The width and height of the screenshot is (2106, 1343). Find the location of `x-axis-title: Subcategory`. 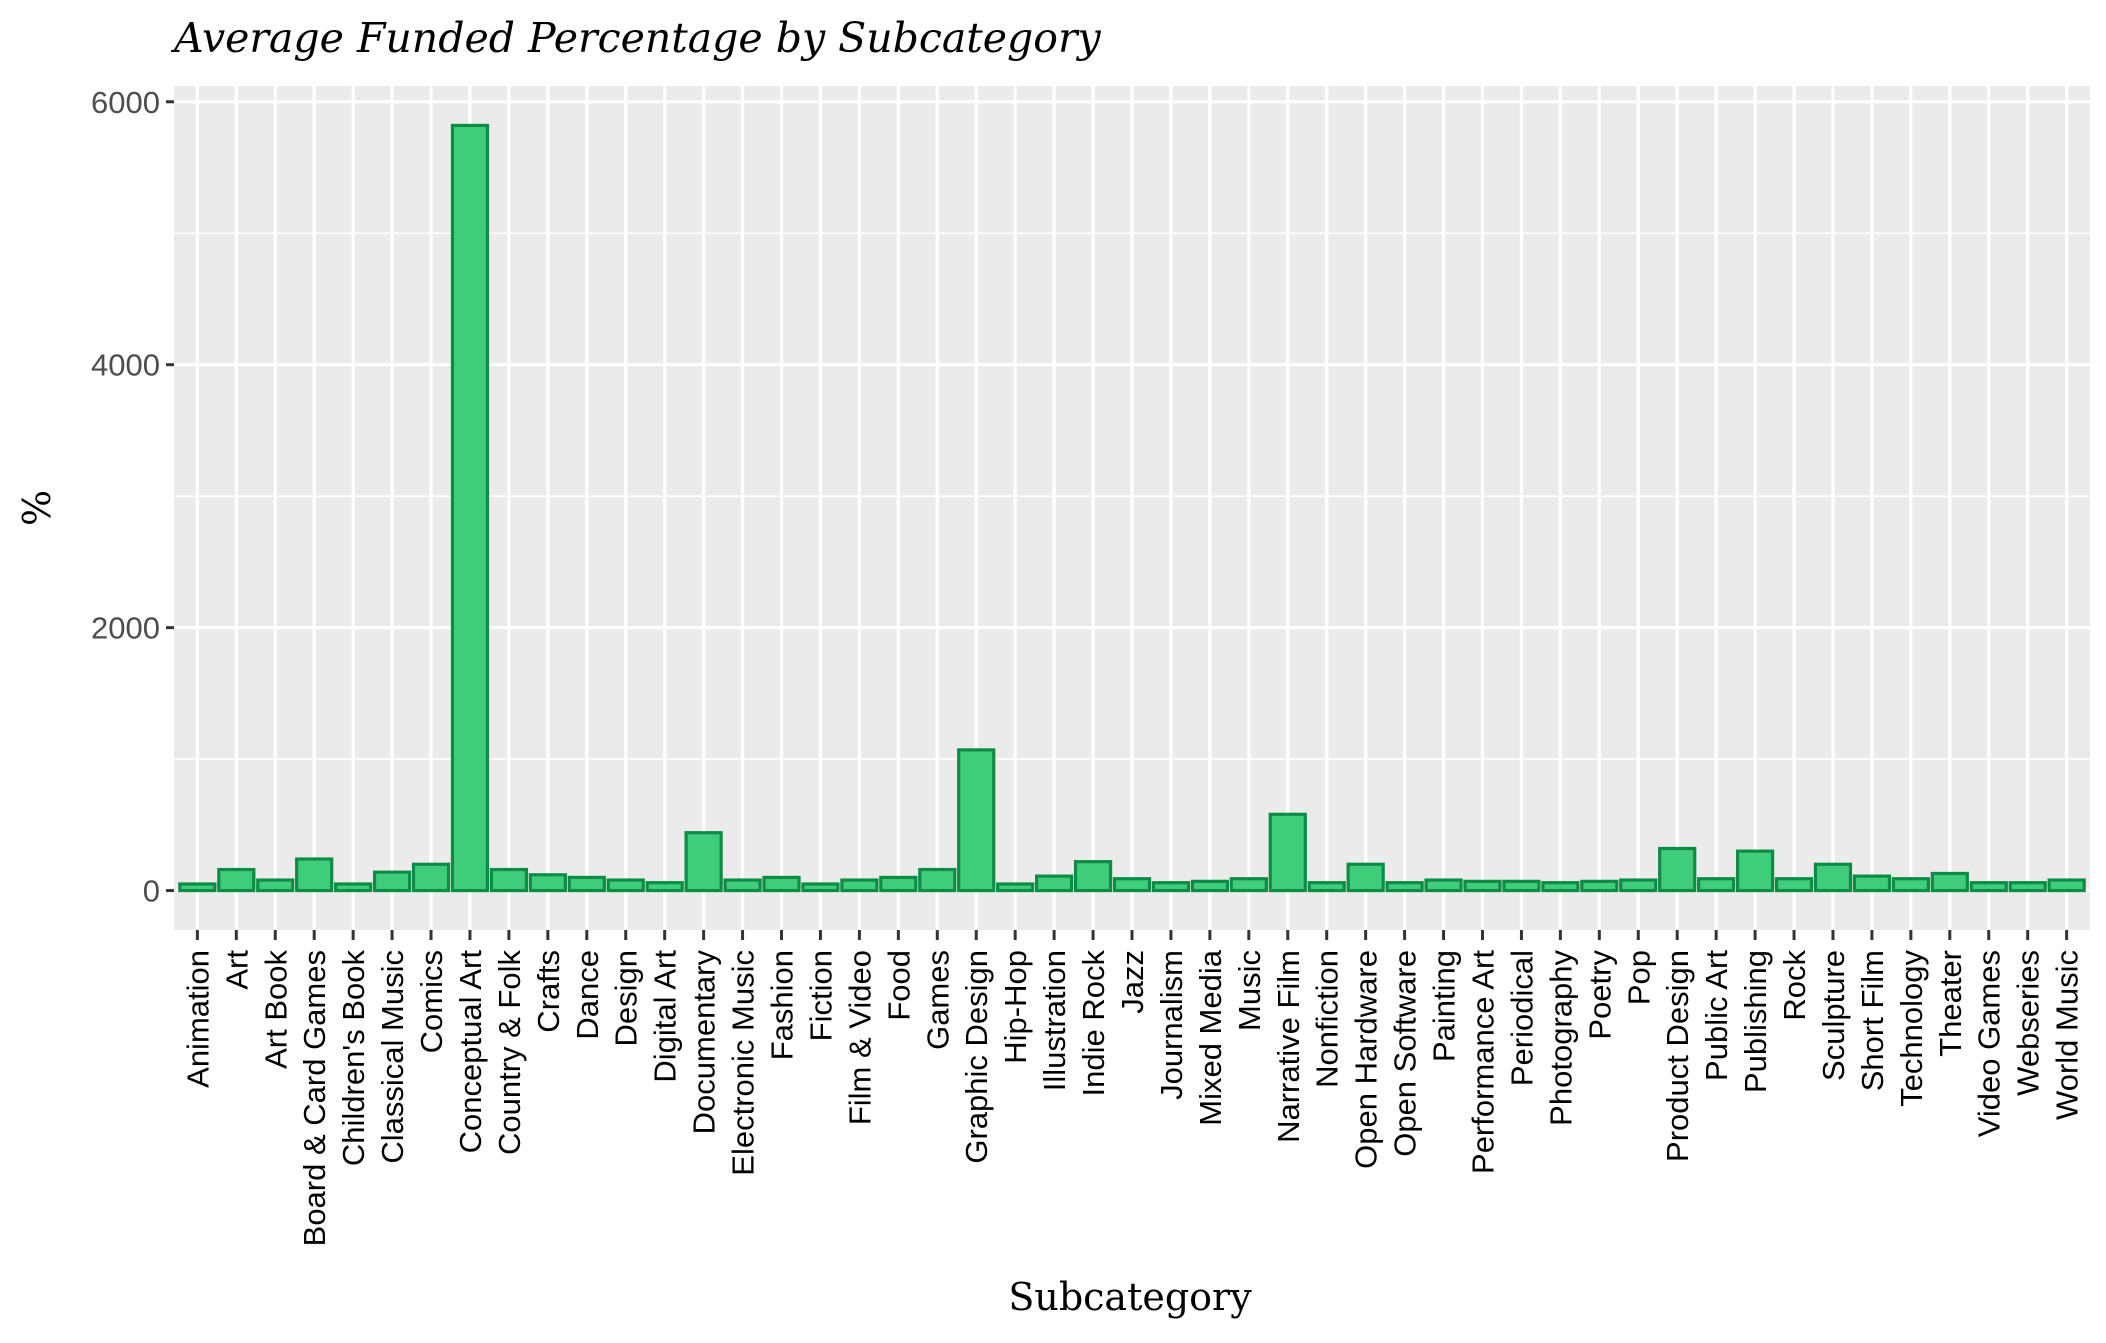

x-axis-title: Subcategory is located at coordinates (1130, 1297).